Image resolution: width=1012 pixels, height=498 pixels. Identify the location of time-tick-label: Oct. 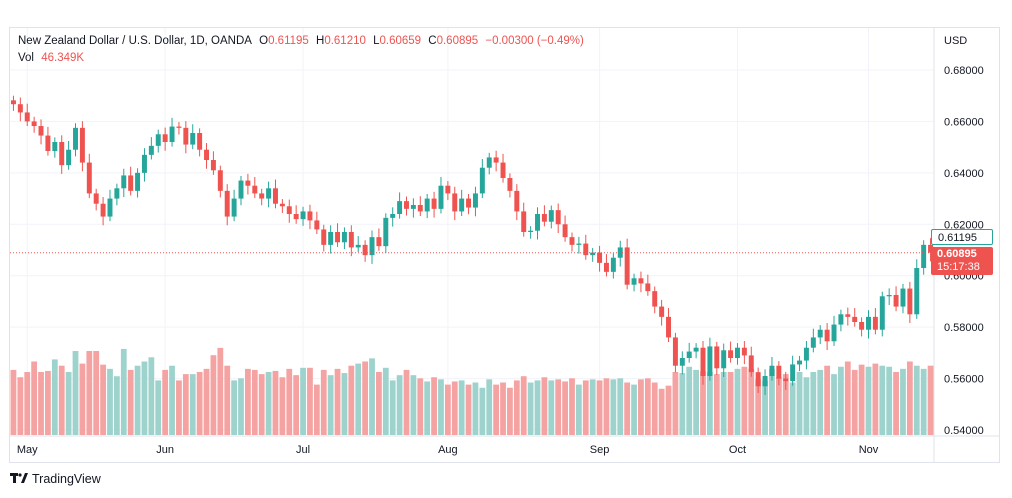
(737, 450).